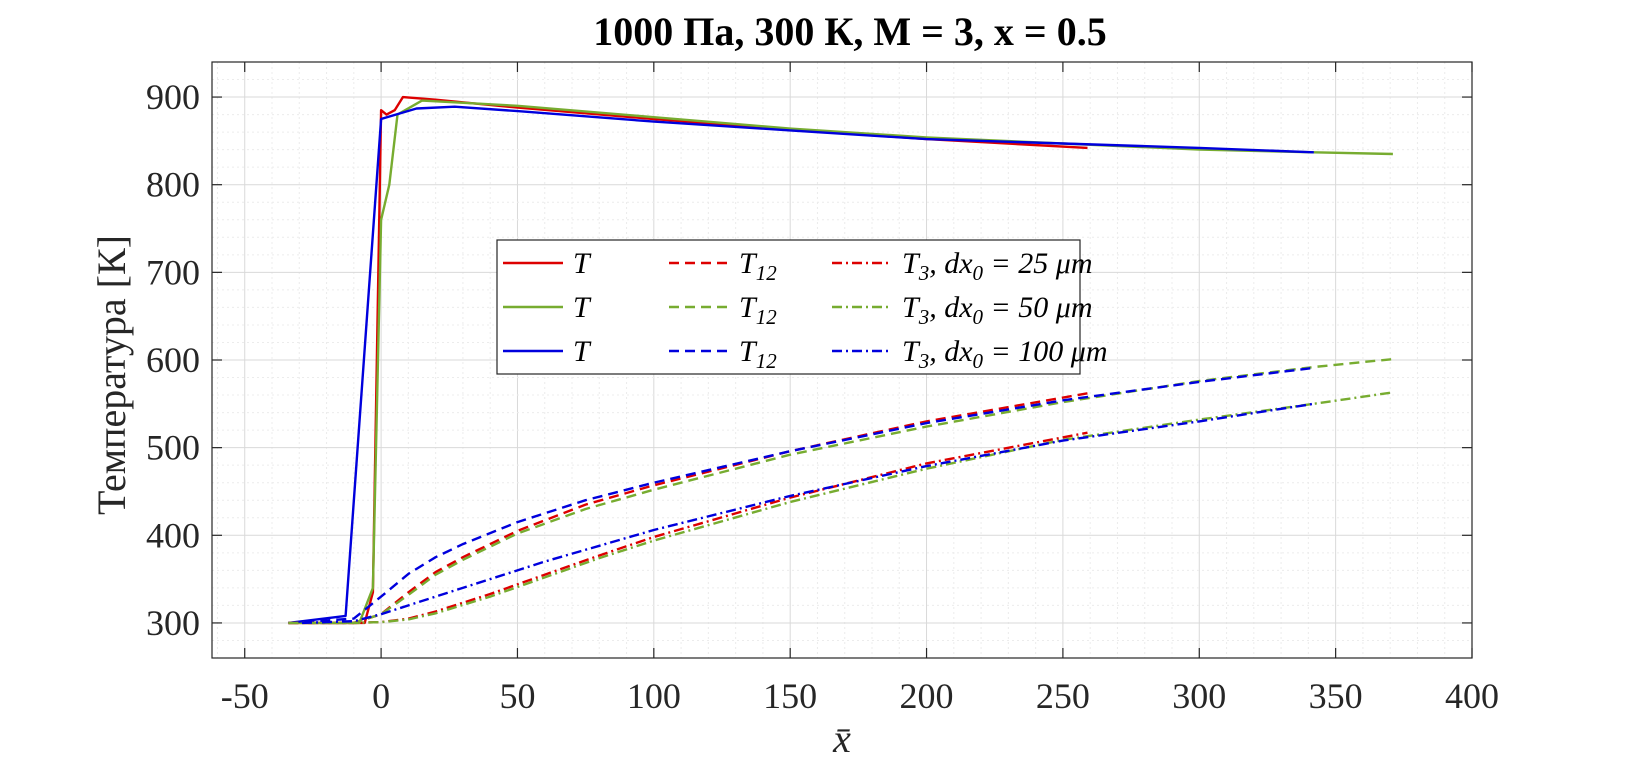 Image resolution: width=1629 pixels, height=770 pixels. Describe the element at coordinates (1472, 696) in the screenshot. I see `x-tick-label: 400` at that location.